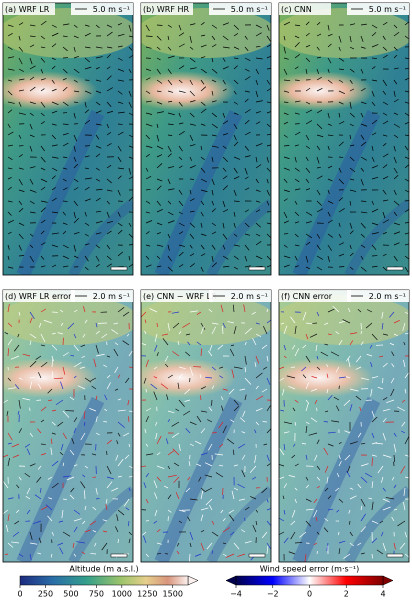 The height and width of the screenshot is (600, 412). Describe the element at coordinates (188, 91) in the screenshot. I see `peak` at that location.